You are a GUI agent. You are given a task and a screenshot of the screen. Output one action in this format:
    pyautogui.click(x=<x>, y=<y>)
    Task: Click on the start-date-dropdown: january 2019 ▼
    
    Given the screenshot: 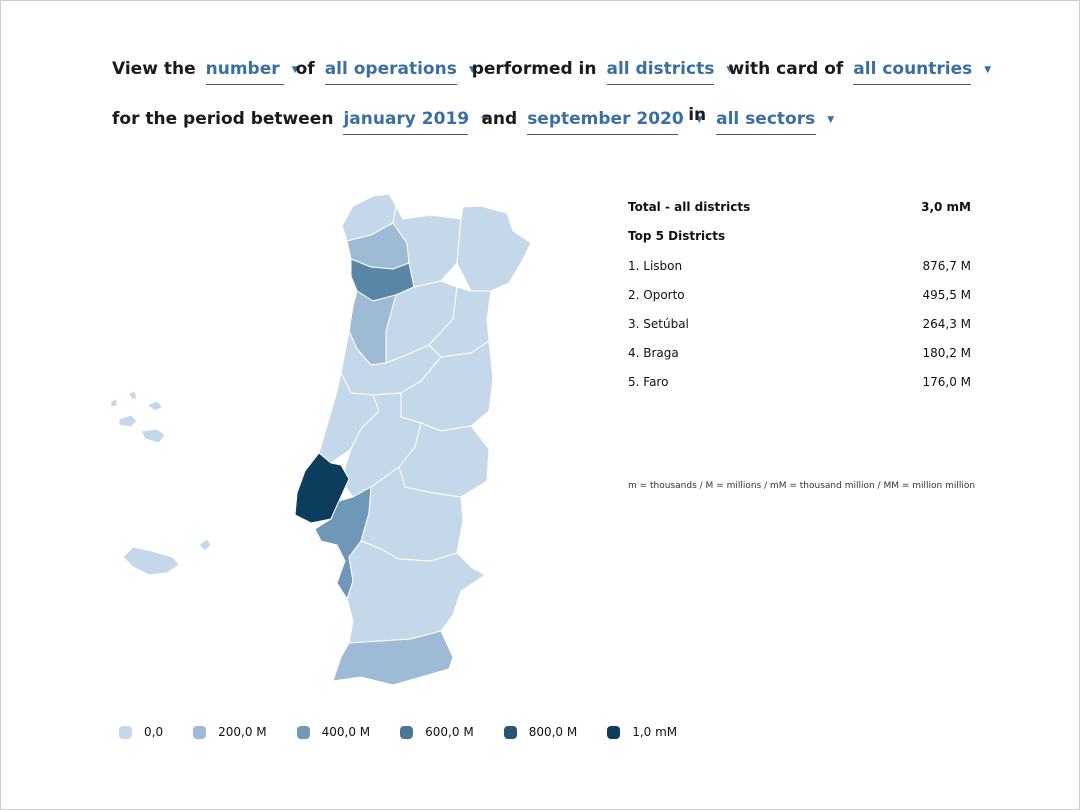 What is the action you would take?
    pyautogui.click(x=415, y=122)
    